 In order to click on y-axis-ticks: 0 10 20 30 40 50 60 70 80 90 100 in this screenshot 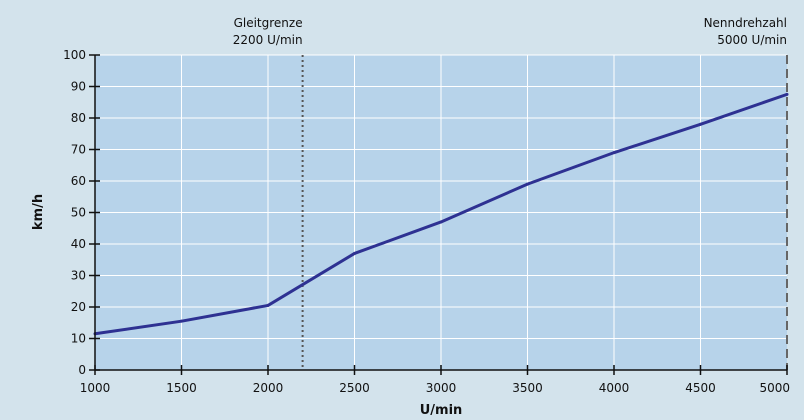, I will do `click(81, 212)`.